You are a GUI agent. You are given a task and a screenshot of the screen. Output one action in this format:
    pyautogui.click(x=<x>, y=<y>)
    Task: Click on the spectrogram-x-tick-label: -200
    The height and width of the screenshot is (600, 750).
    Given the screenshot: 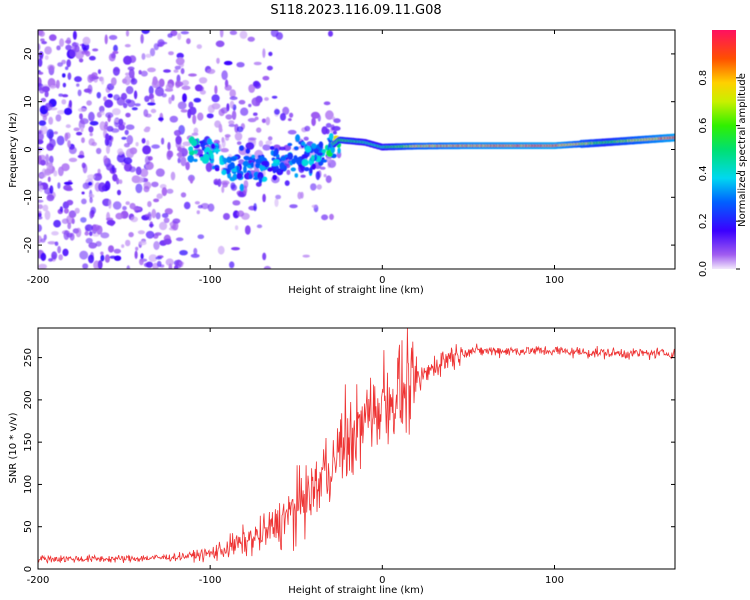 What is the action you would take?
    pyautogui.click(x=38, y=280)
    